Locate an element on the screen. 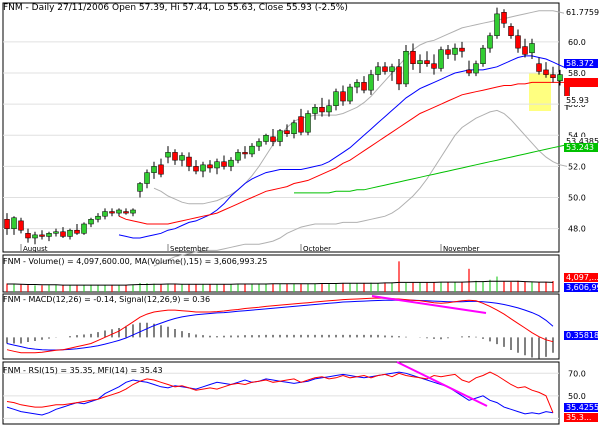 The height and width of the screenshot is (427, 600). x-tick-label: August is located at coordinates (35, 249).